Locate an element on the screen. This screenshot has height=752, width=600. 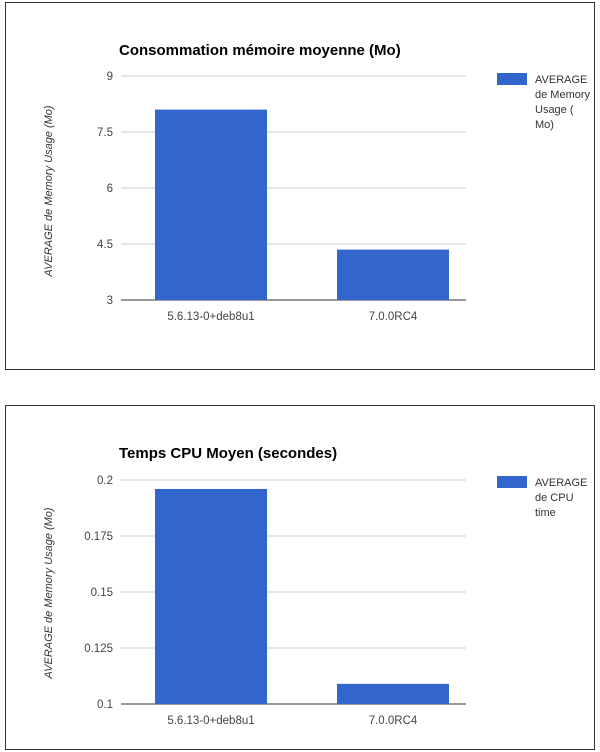
y-tick-labels: 0.1 0.125 0.15 0.175 0.2 is located at coordinates (98, 593).